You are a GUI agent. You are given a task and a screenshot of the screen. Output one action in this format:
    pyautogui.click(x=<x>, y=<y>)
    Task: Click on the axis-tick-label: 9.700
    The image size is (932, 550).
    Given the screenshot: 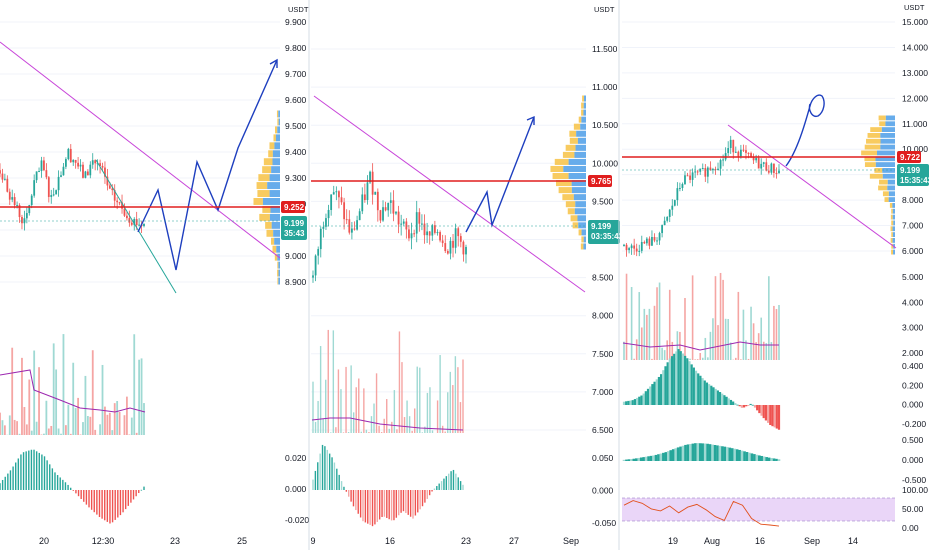 What is the action you would take?
    pyautogui.click(x=296, y=74)
    